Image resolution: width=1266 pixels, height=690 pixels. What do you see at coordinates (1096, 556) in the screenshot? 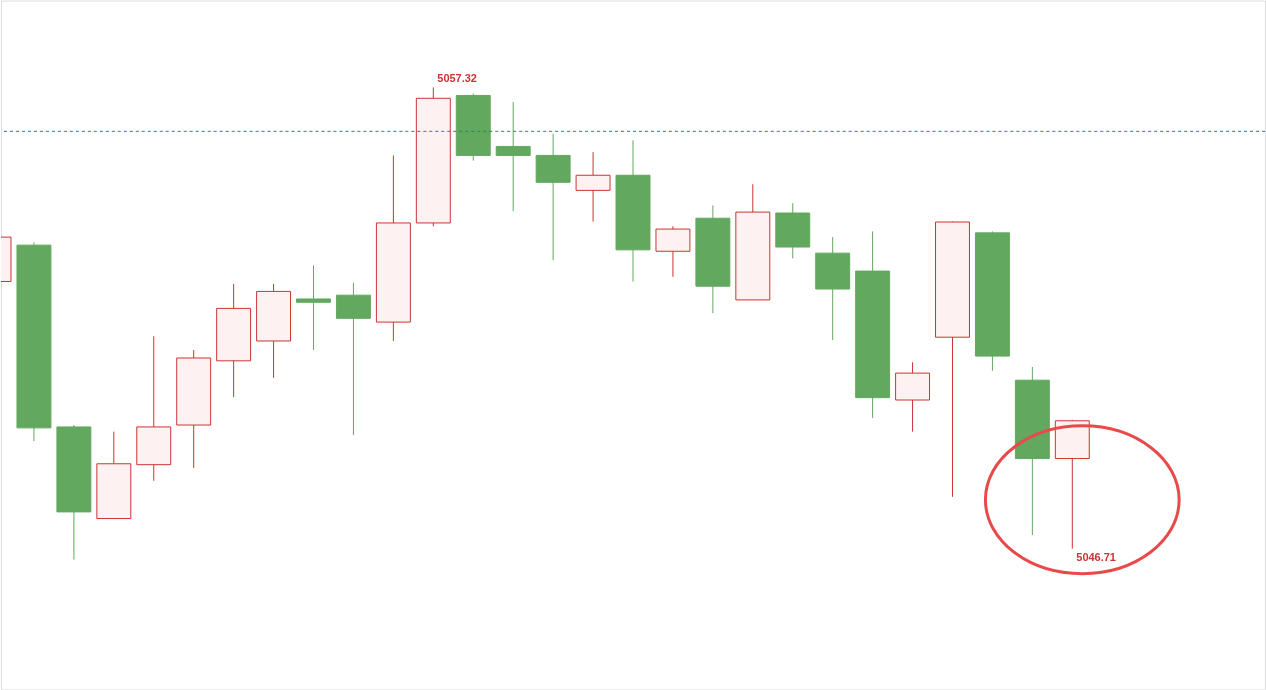
I see `annotation: 5046.71` at bounding box center [1096, 556].